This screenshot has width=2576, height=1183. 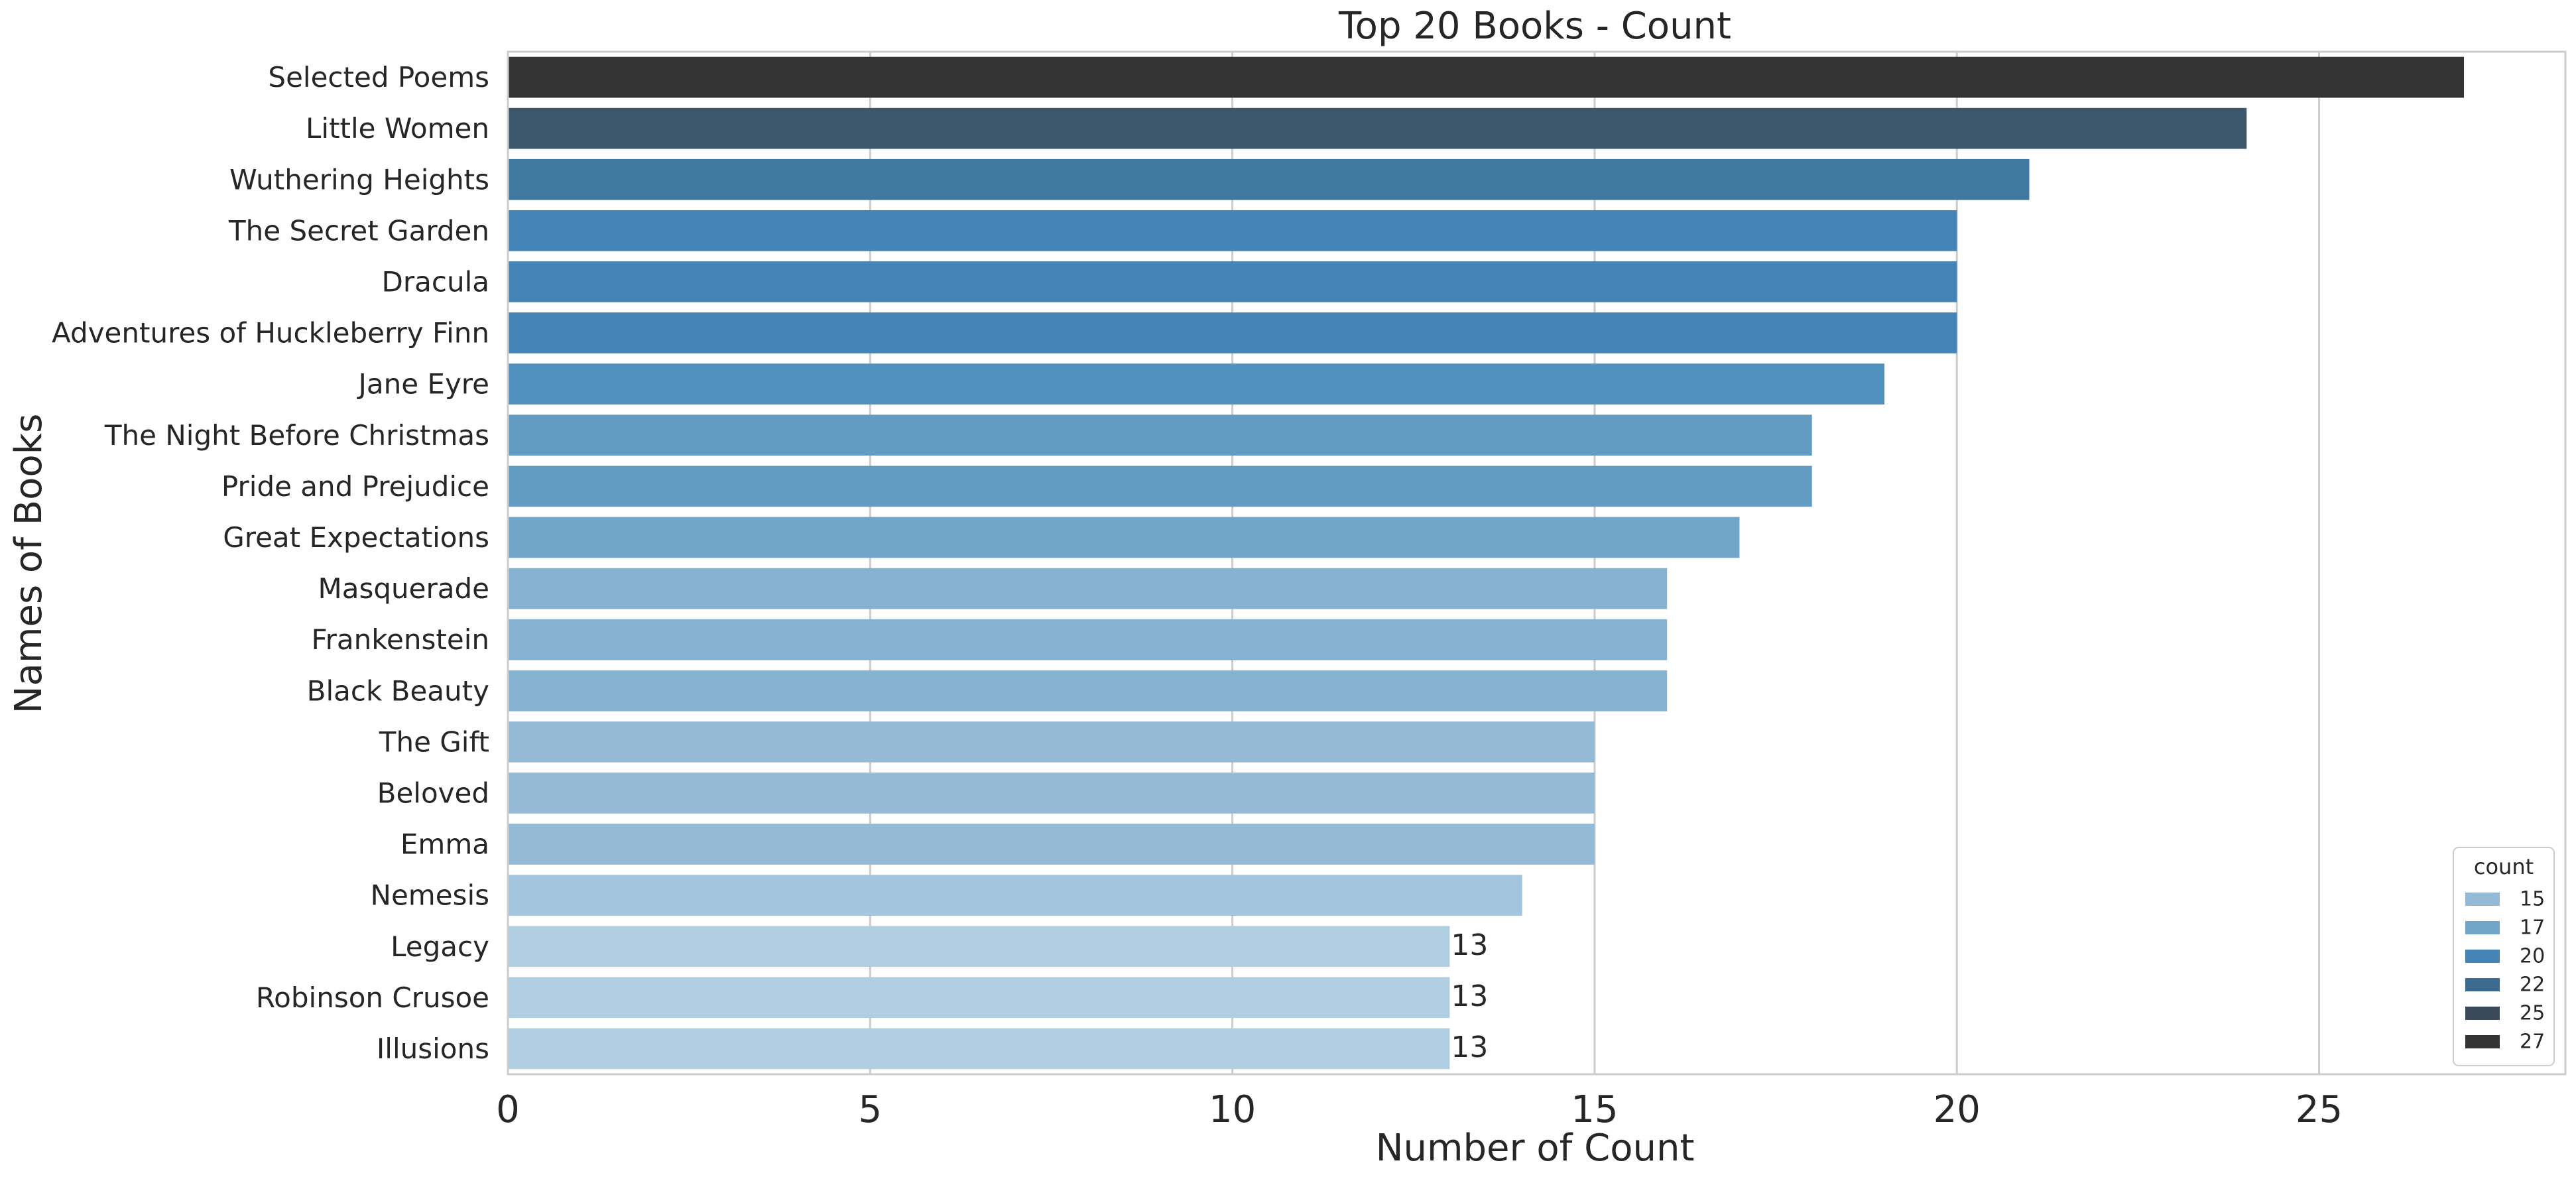 I want to click on legend-label: 25, so click(x=2532, y=1013).